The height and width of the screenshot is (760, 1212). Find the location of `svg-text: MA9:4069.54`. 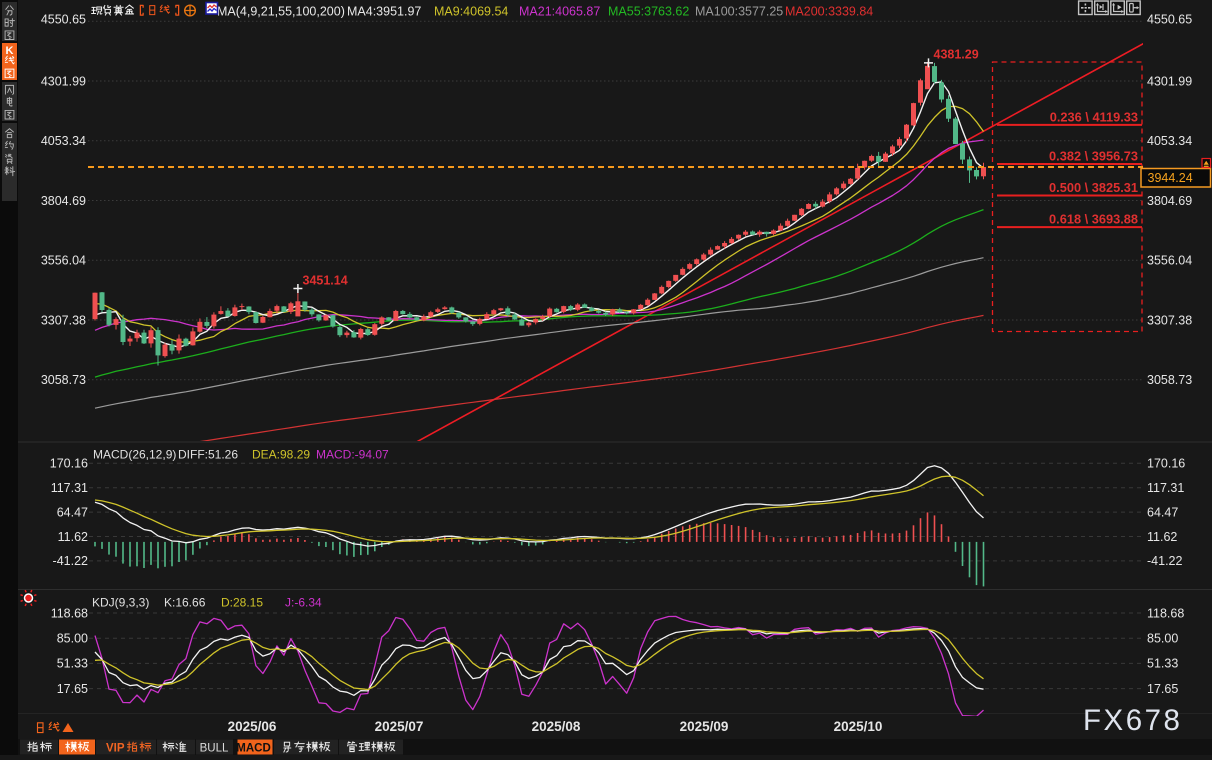

svg-text: MA9:4069.54 is located at coordinates (471, 12).